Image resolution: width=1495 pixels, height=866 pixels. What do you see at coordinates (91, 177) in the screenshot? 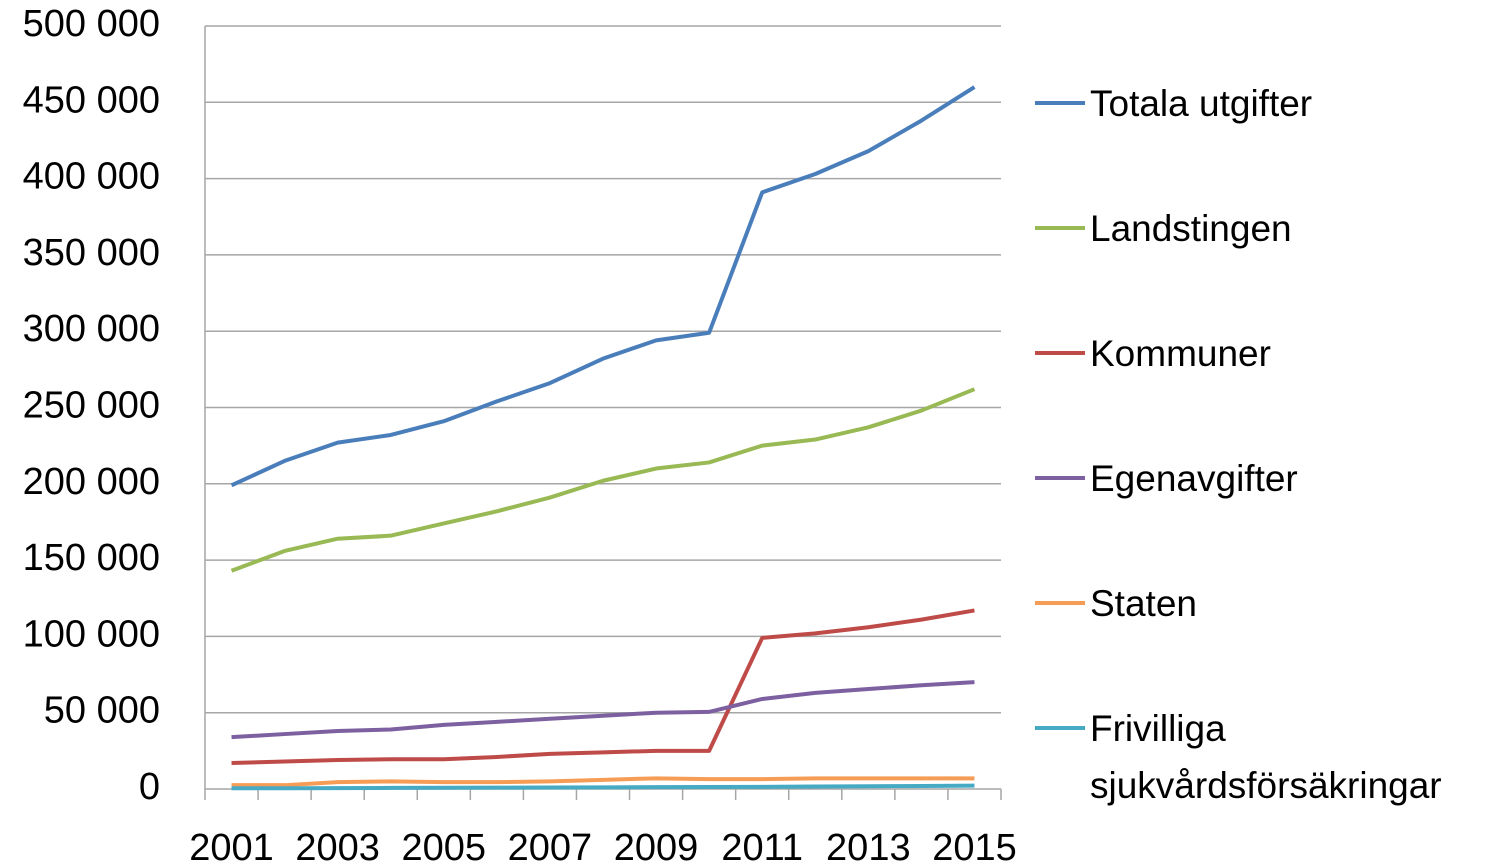
I see `y-tick-label: 400 000` at bounding box center [91, 177].